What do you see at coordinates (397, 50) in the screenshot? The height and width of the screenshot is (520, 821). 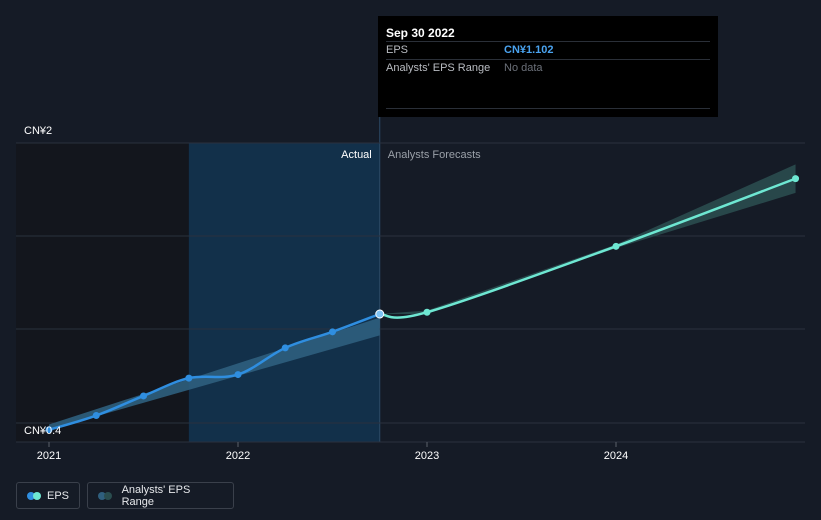 I see `tooltip-eps-label: EPS` at bounding box center [397, 50].